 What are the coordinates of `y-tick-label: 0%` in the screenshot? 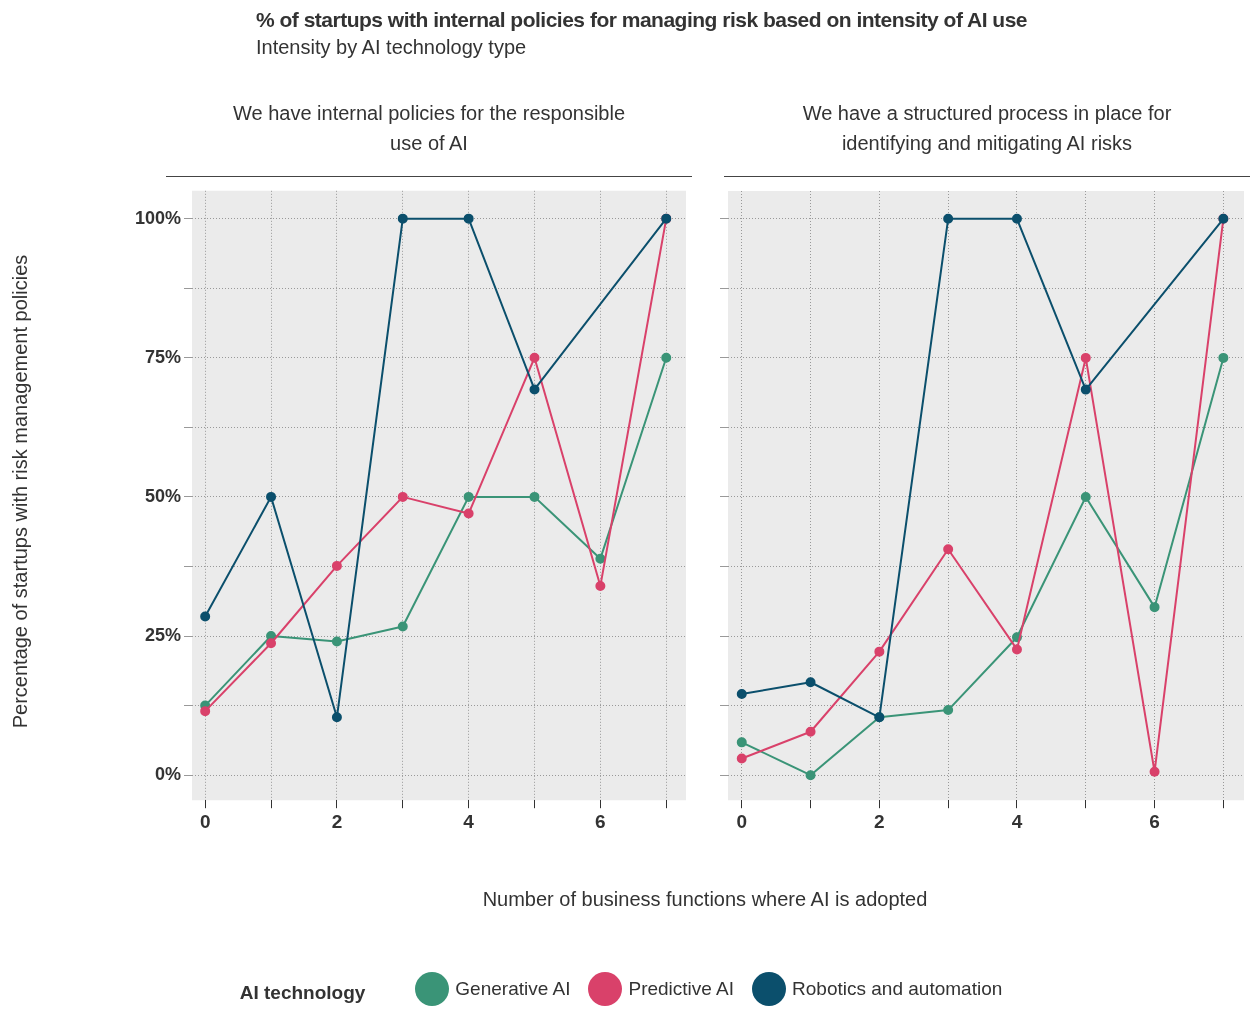 It's located at (167, 774).